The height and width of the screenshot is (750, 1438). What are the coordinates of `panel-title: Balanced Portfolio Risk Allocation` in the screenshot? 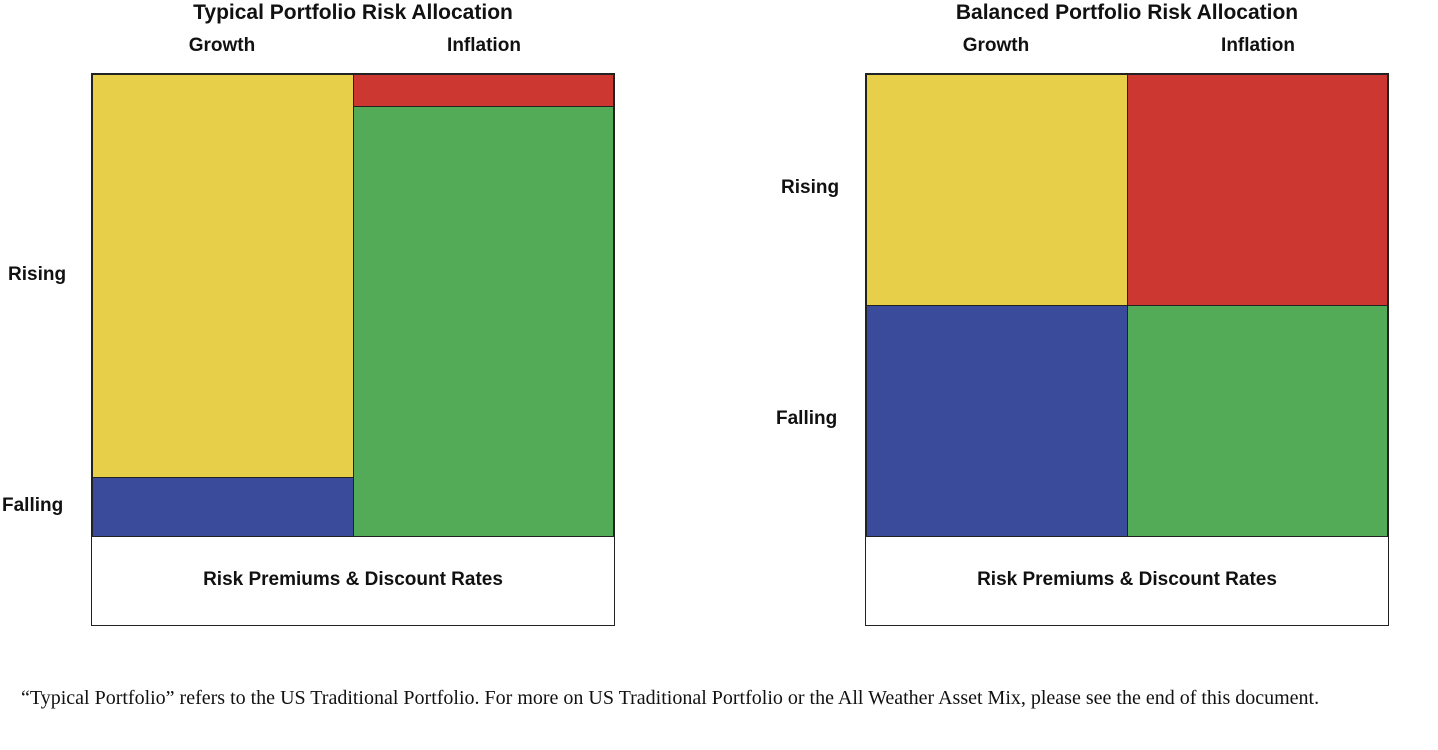 It's located at (1127, 12).